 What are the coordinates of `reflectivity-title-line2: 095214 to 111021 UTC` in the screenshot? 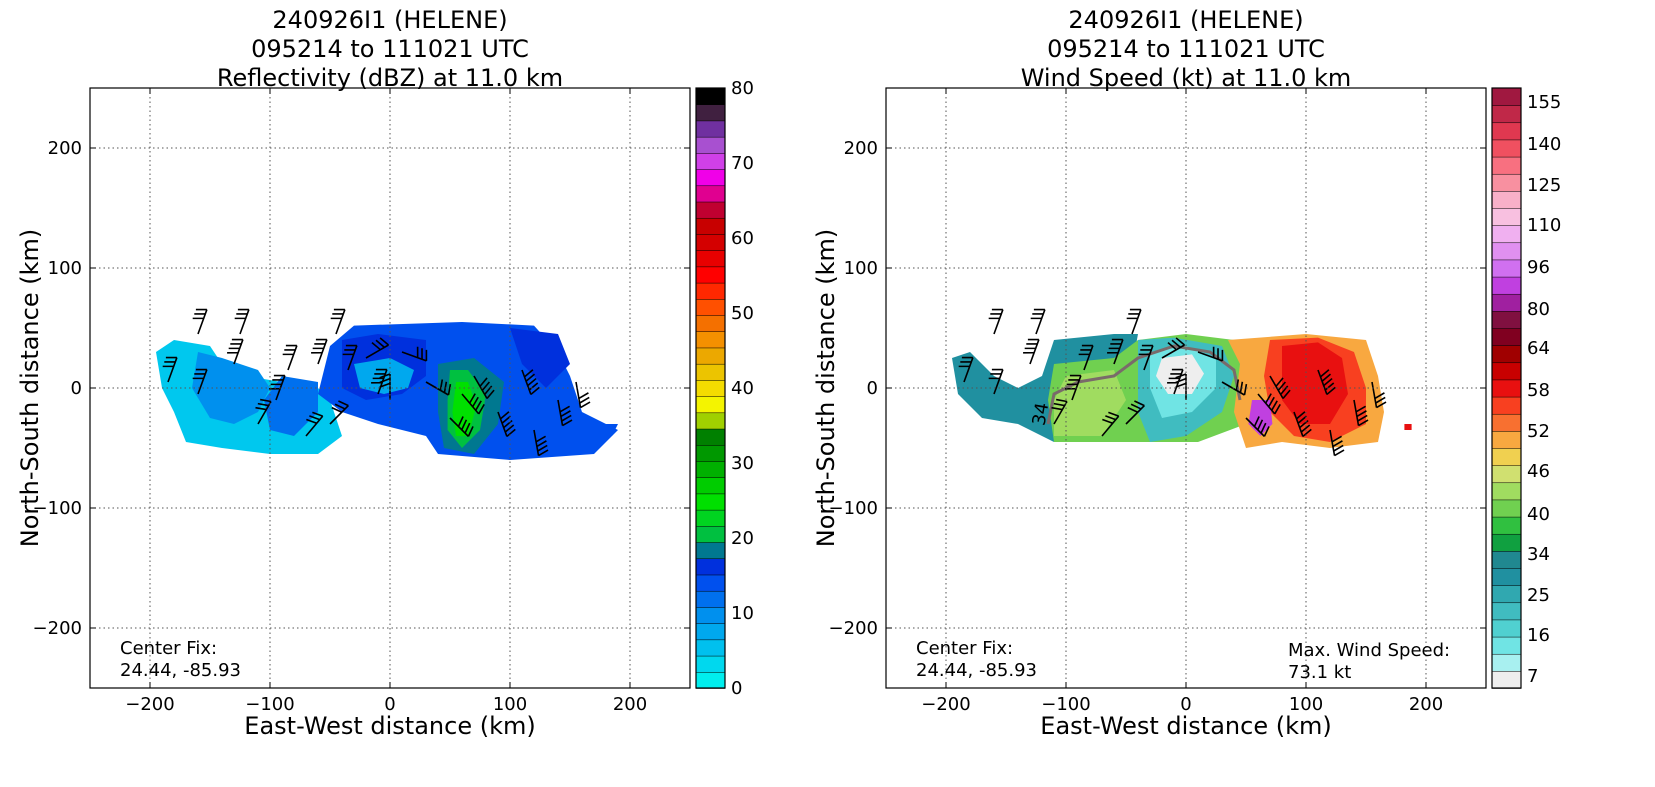 It's located at (390, 49).